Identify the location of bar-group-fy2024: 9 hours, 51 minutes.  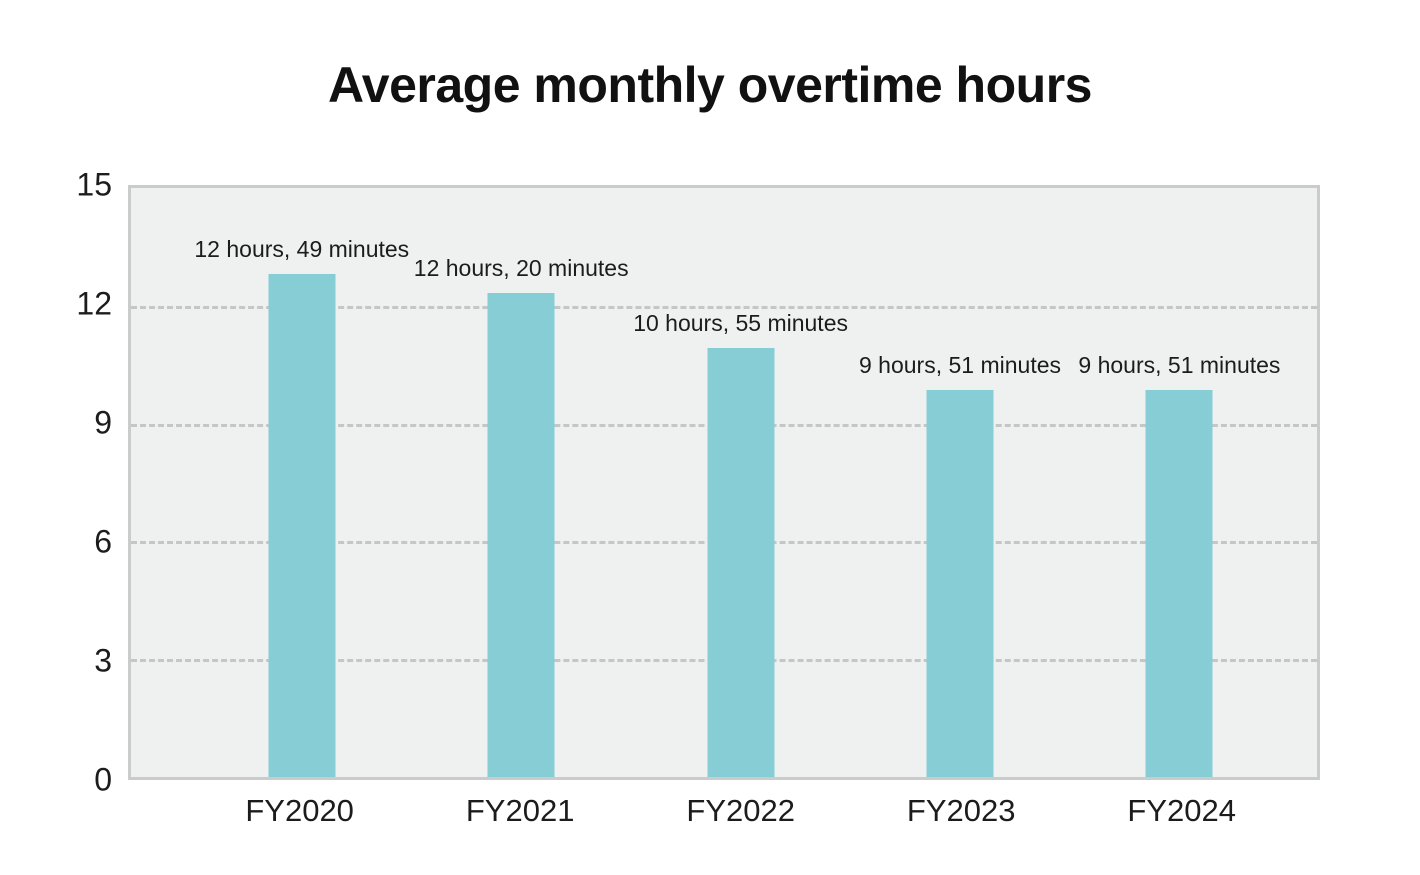
(1179, 564).